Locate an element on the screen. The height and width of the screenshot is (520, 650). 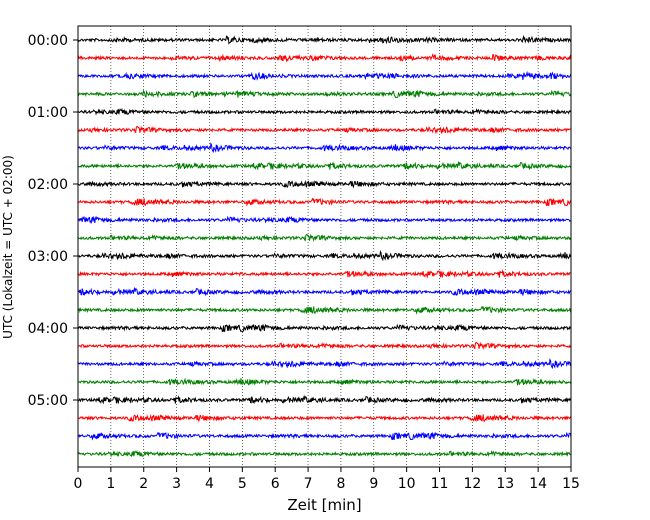
y-tick-label: 05:00 is located at coordinates (48, 401).